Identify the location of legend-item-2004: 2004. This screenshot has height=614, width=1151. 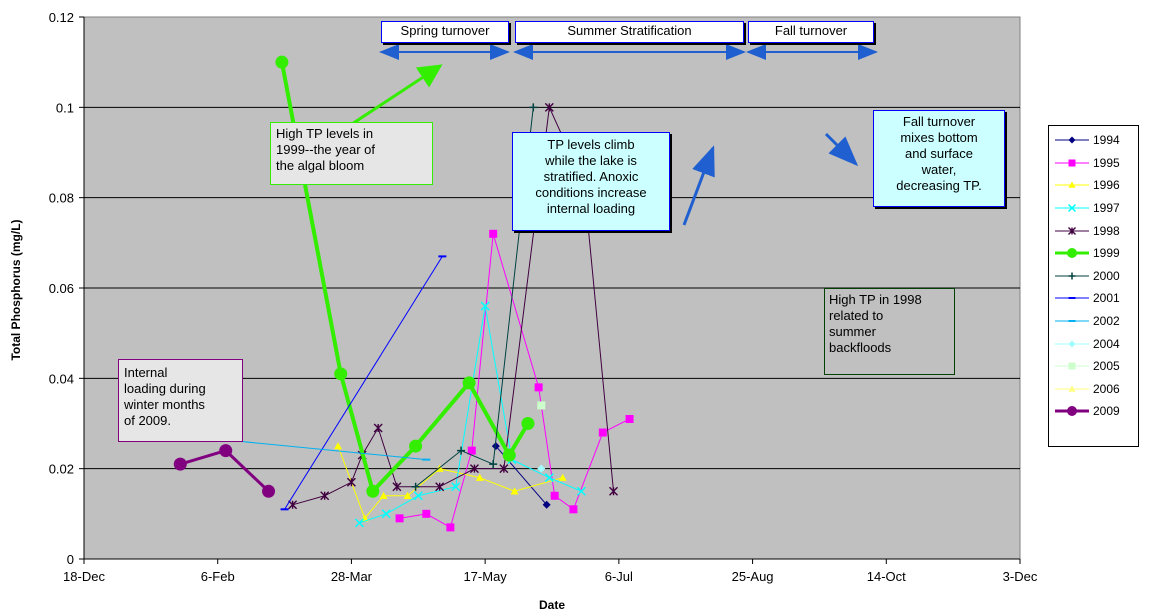
(1095, 343).